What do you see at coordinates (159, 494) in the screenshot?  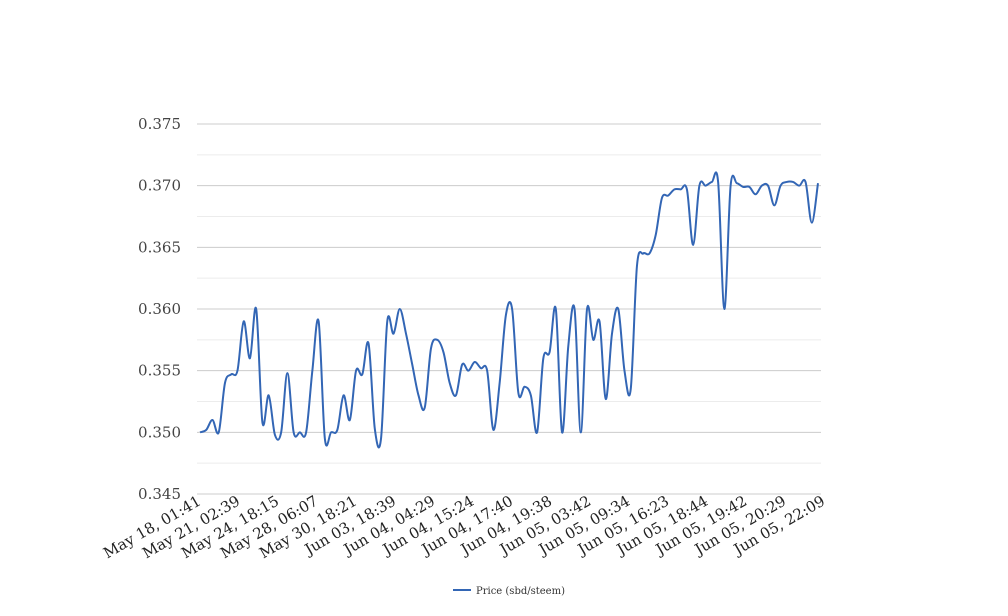 I see `y-tick-label: 0.345` at bounding box center [159, 494].